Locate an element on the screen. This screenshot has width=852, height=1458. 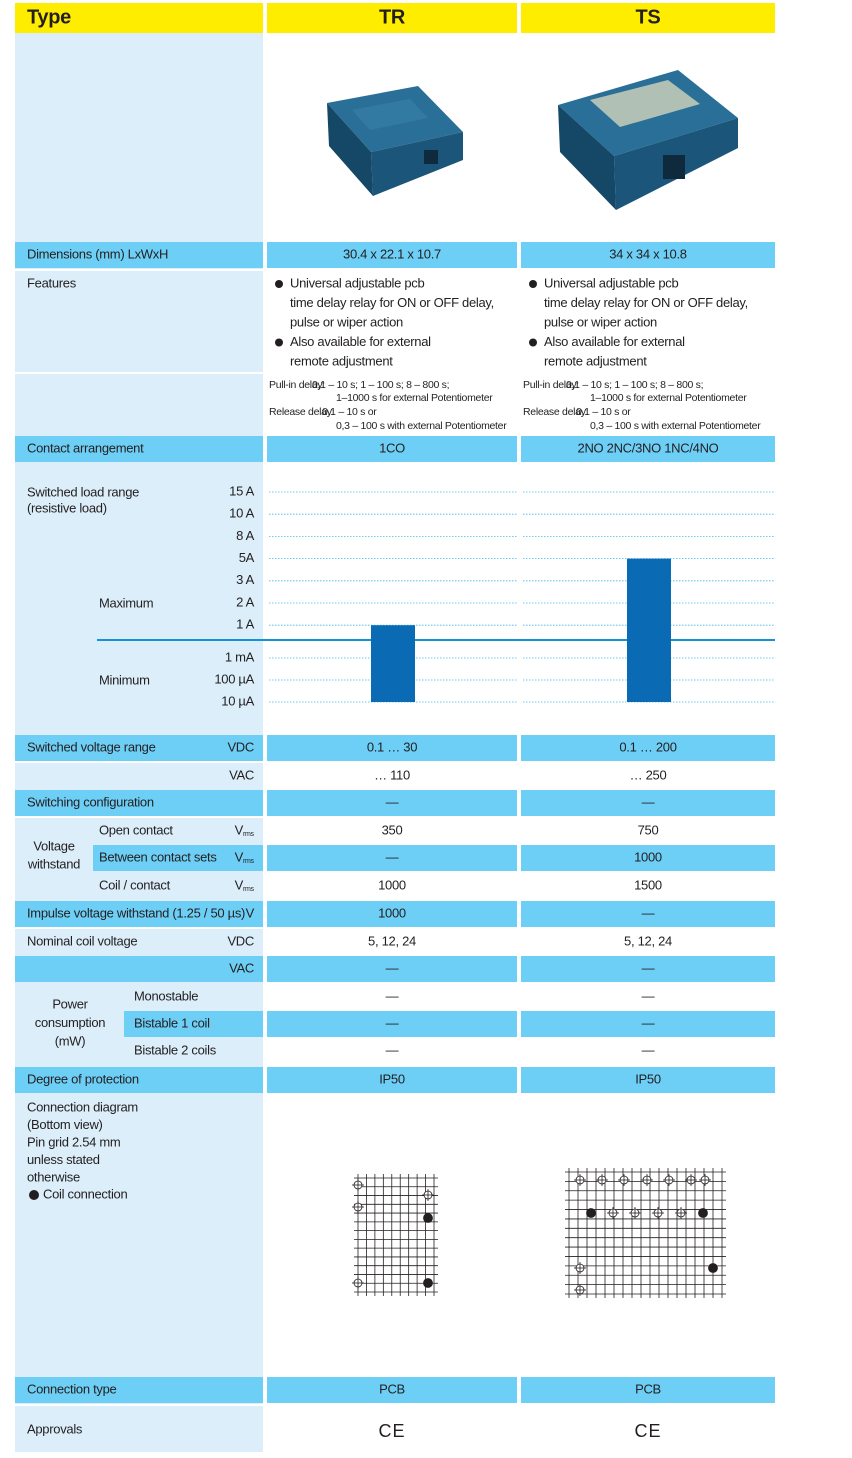
y-tick-label: 2 A is located at coordinates (245, 601).